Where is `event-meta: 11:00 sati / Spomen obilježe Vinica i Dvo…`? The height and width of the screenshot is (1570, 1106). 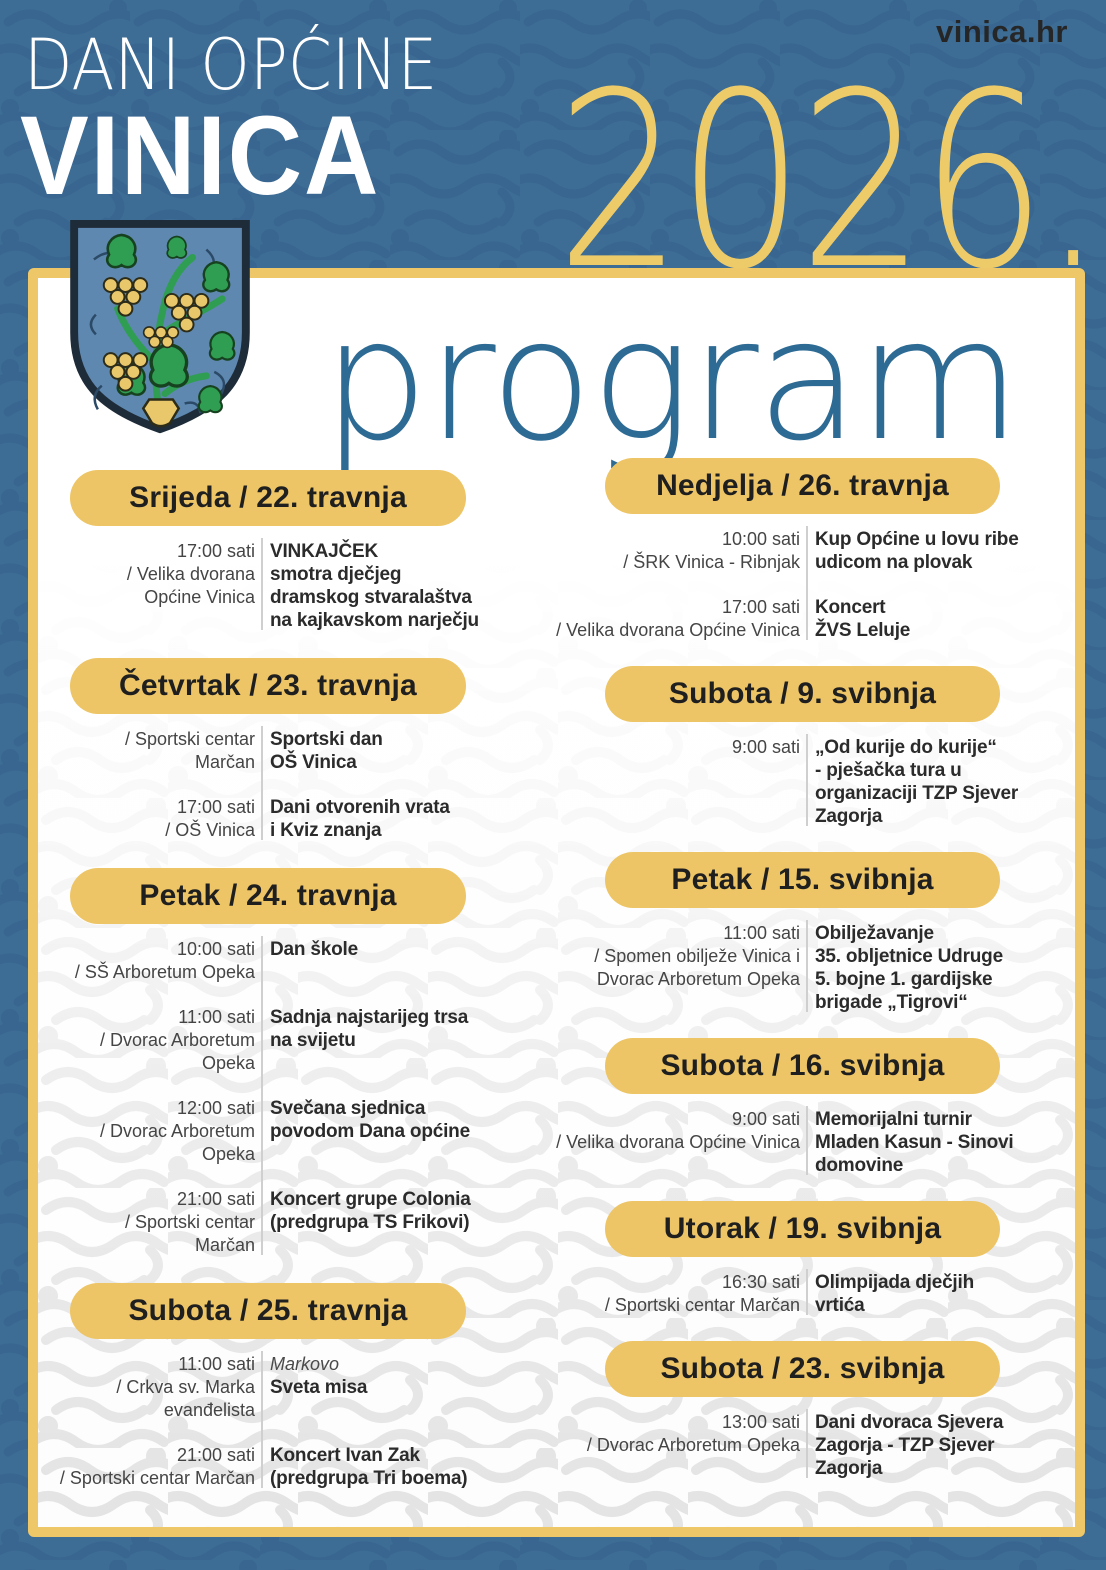
event-meta: 11:00 sati / Spomen obilježe Vinica i Dvo… is located at coordinates (657, 968).